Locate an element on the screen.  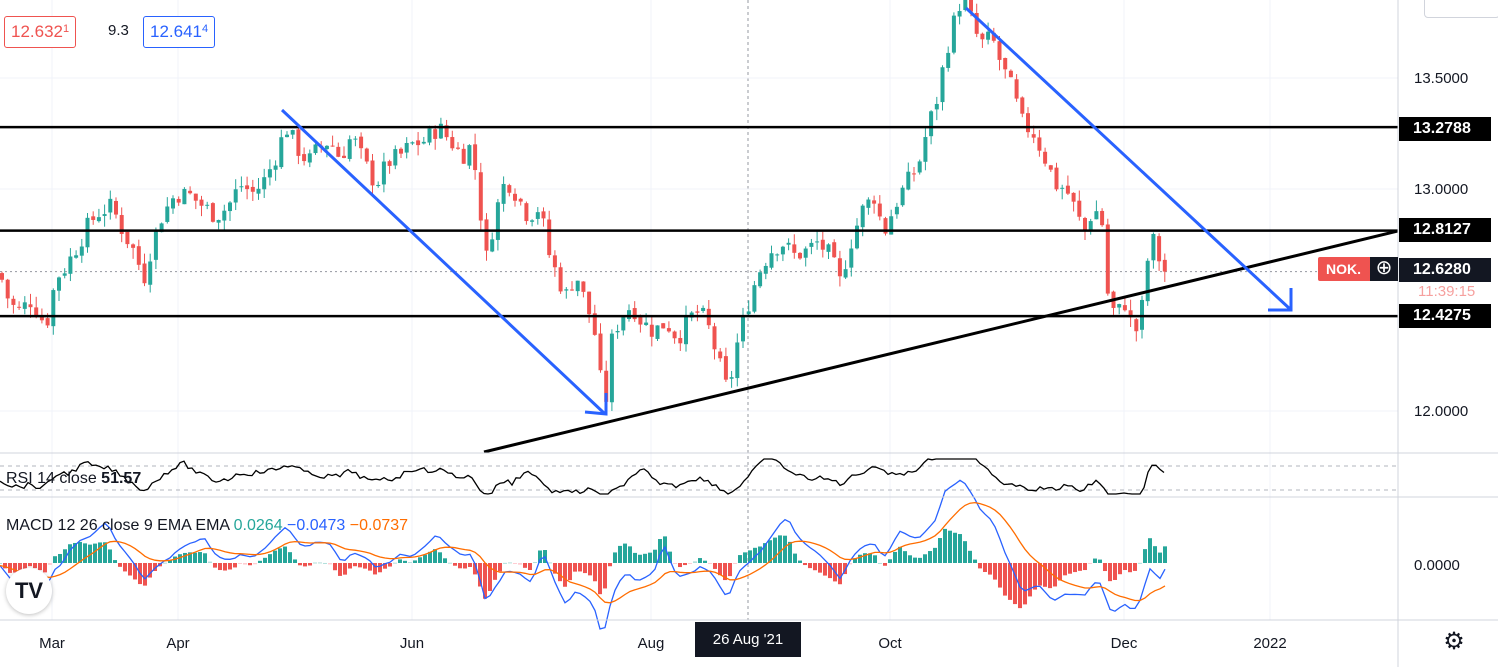
rsi-legend: RSI 14 close 51.57 is located at coordinates (73, 479).